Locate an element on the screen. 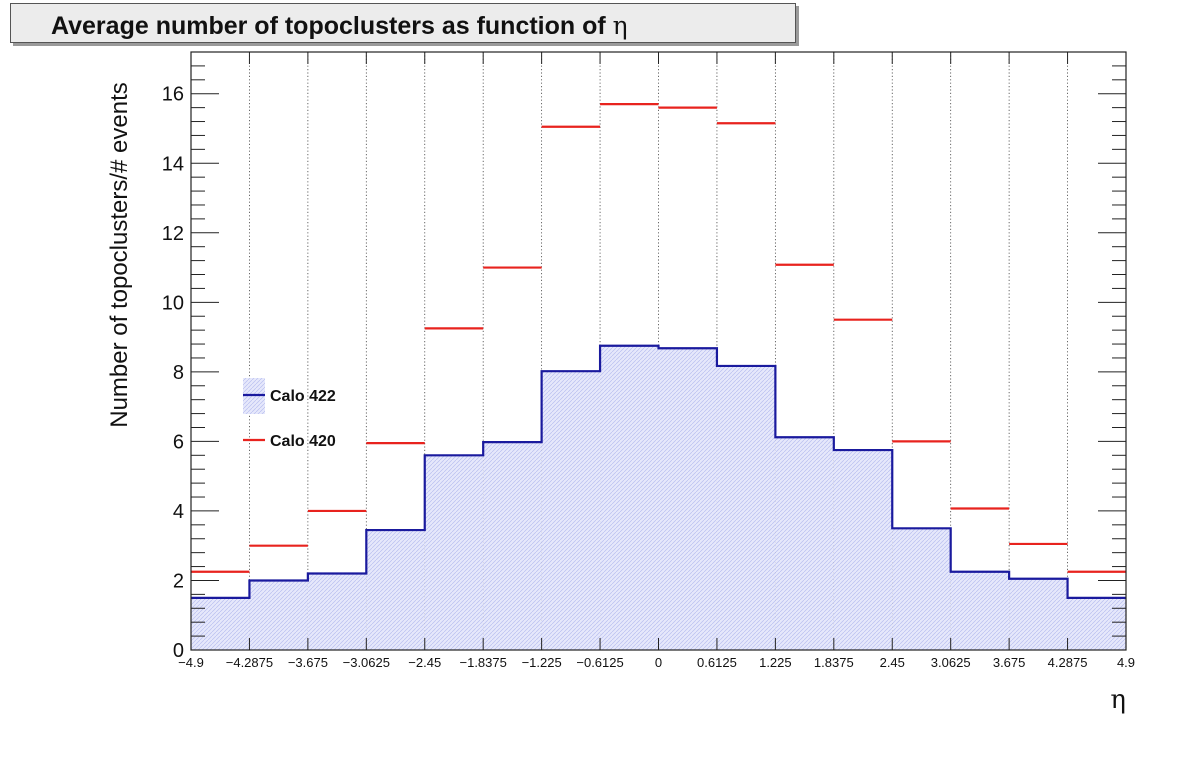 The height and width of the screenshot is (775, 1198). y-tick-label: 12 is located at coordinates (173, 234).